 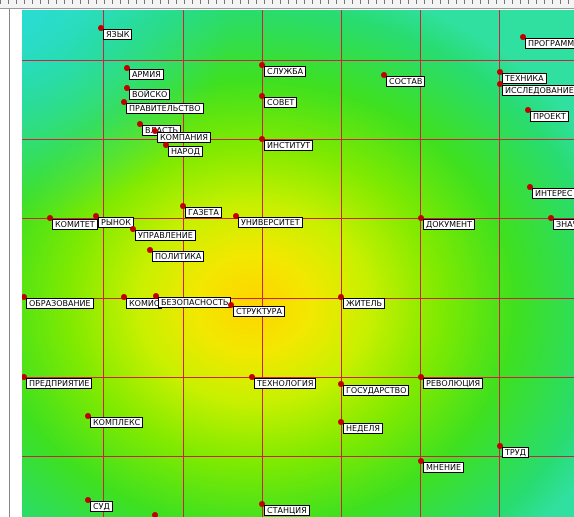 What do you see at coordinates (549, 116) in the screenshot?
I see `node-label: ПРОЕКТ` at bounding box center [549, 116].